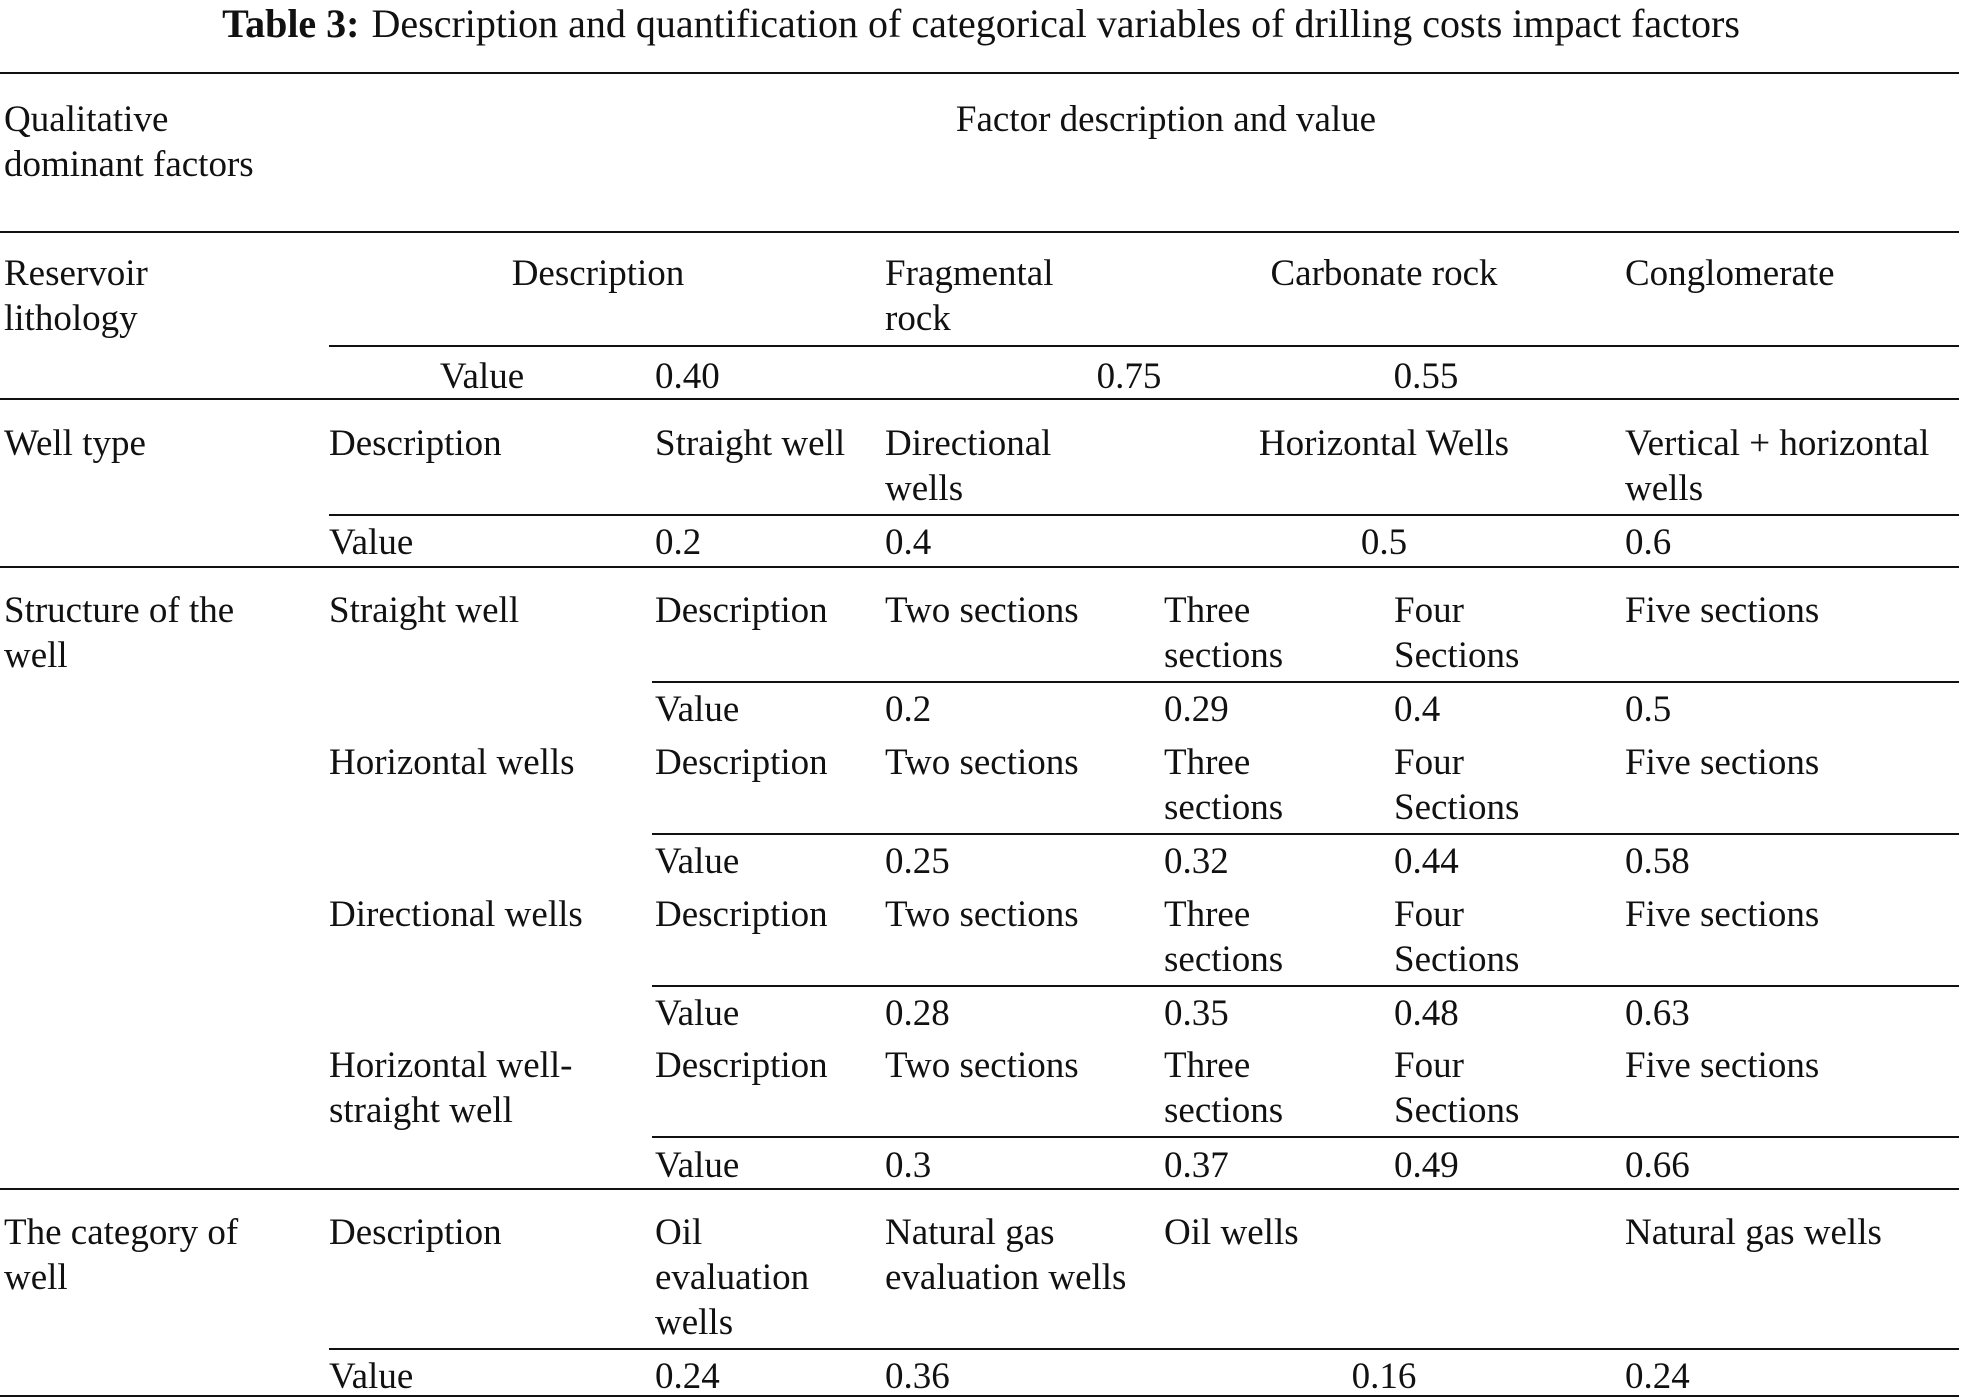 The height and width of the screenshot is (1400, 1962). I want to click on cell: Natural gas evaluation wells, so click(1006, 1255).